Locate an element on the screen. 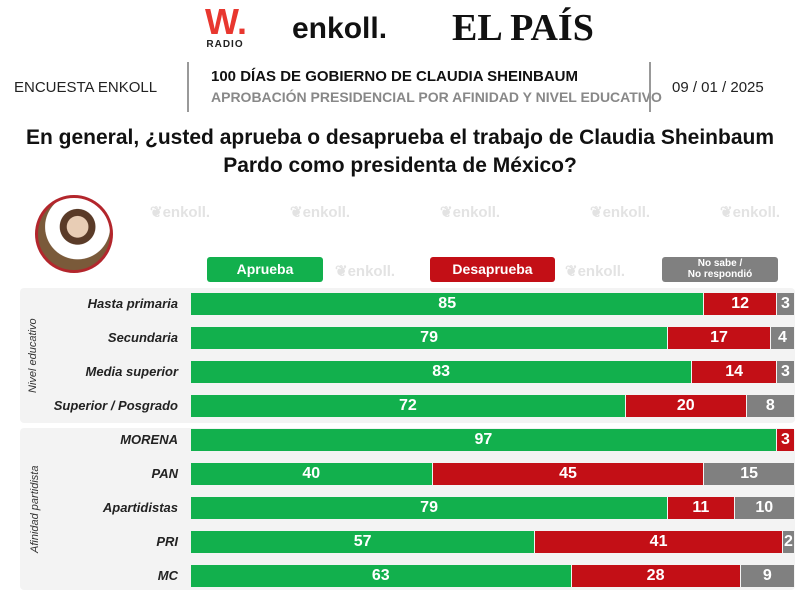  category-label: MORENA is located at coordinates (149, 439).